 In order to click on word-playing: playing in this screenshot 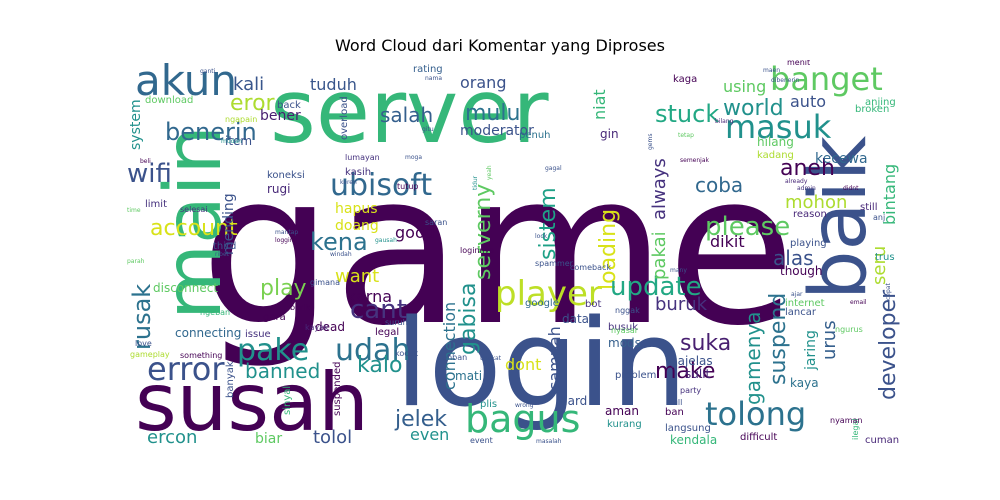, I will do `click(808, 243)`.